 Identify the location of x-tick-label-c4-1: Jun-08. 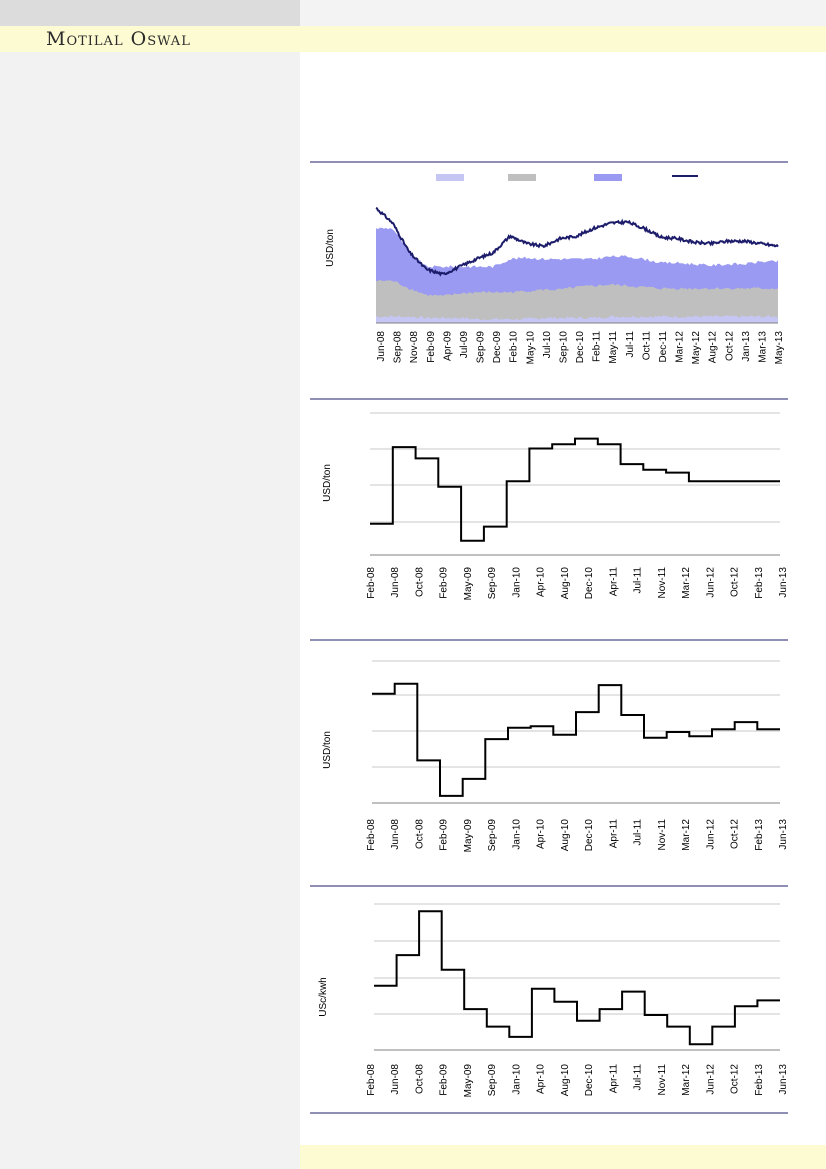
(395, 1079).